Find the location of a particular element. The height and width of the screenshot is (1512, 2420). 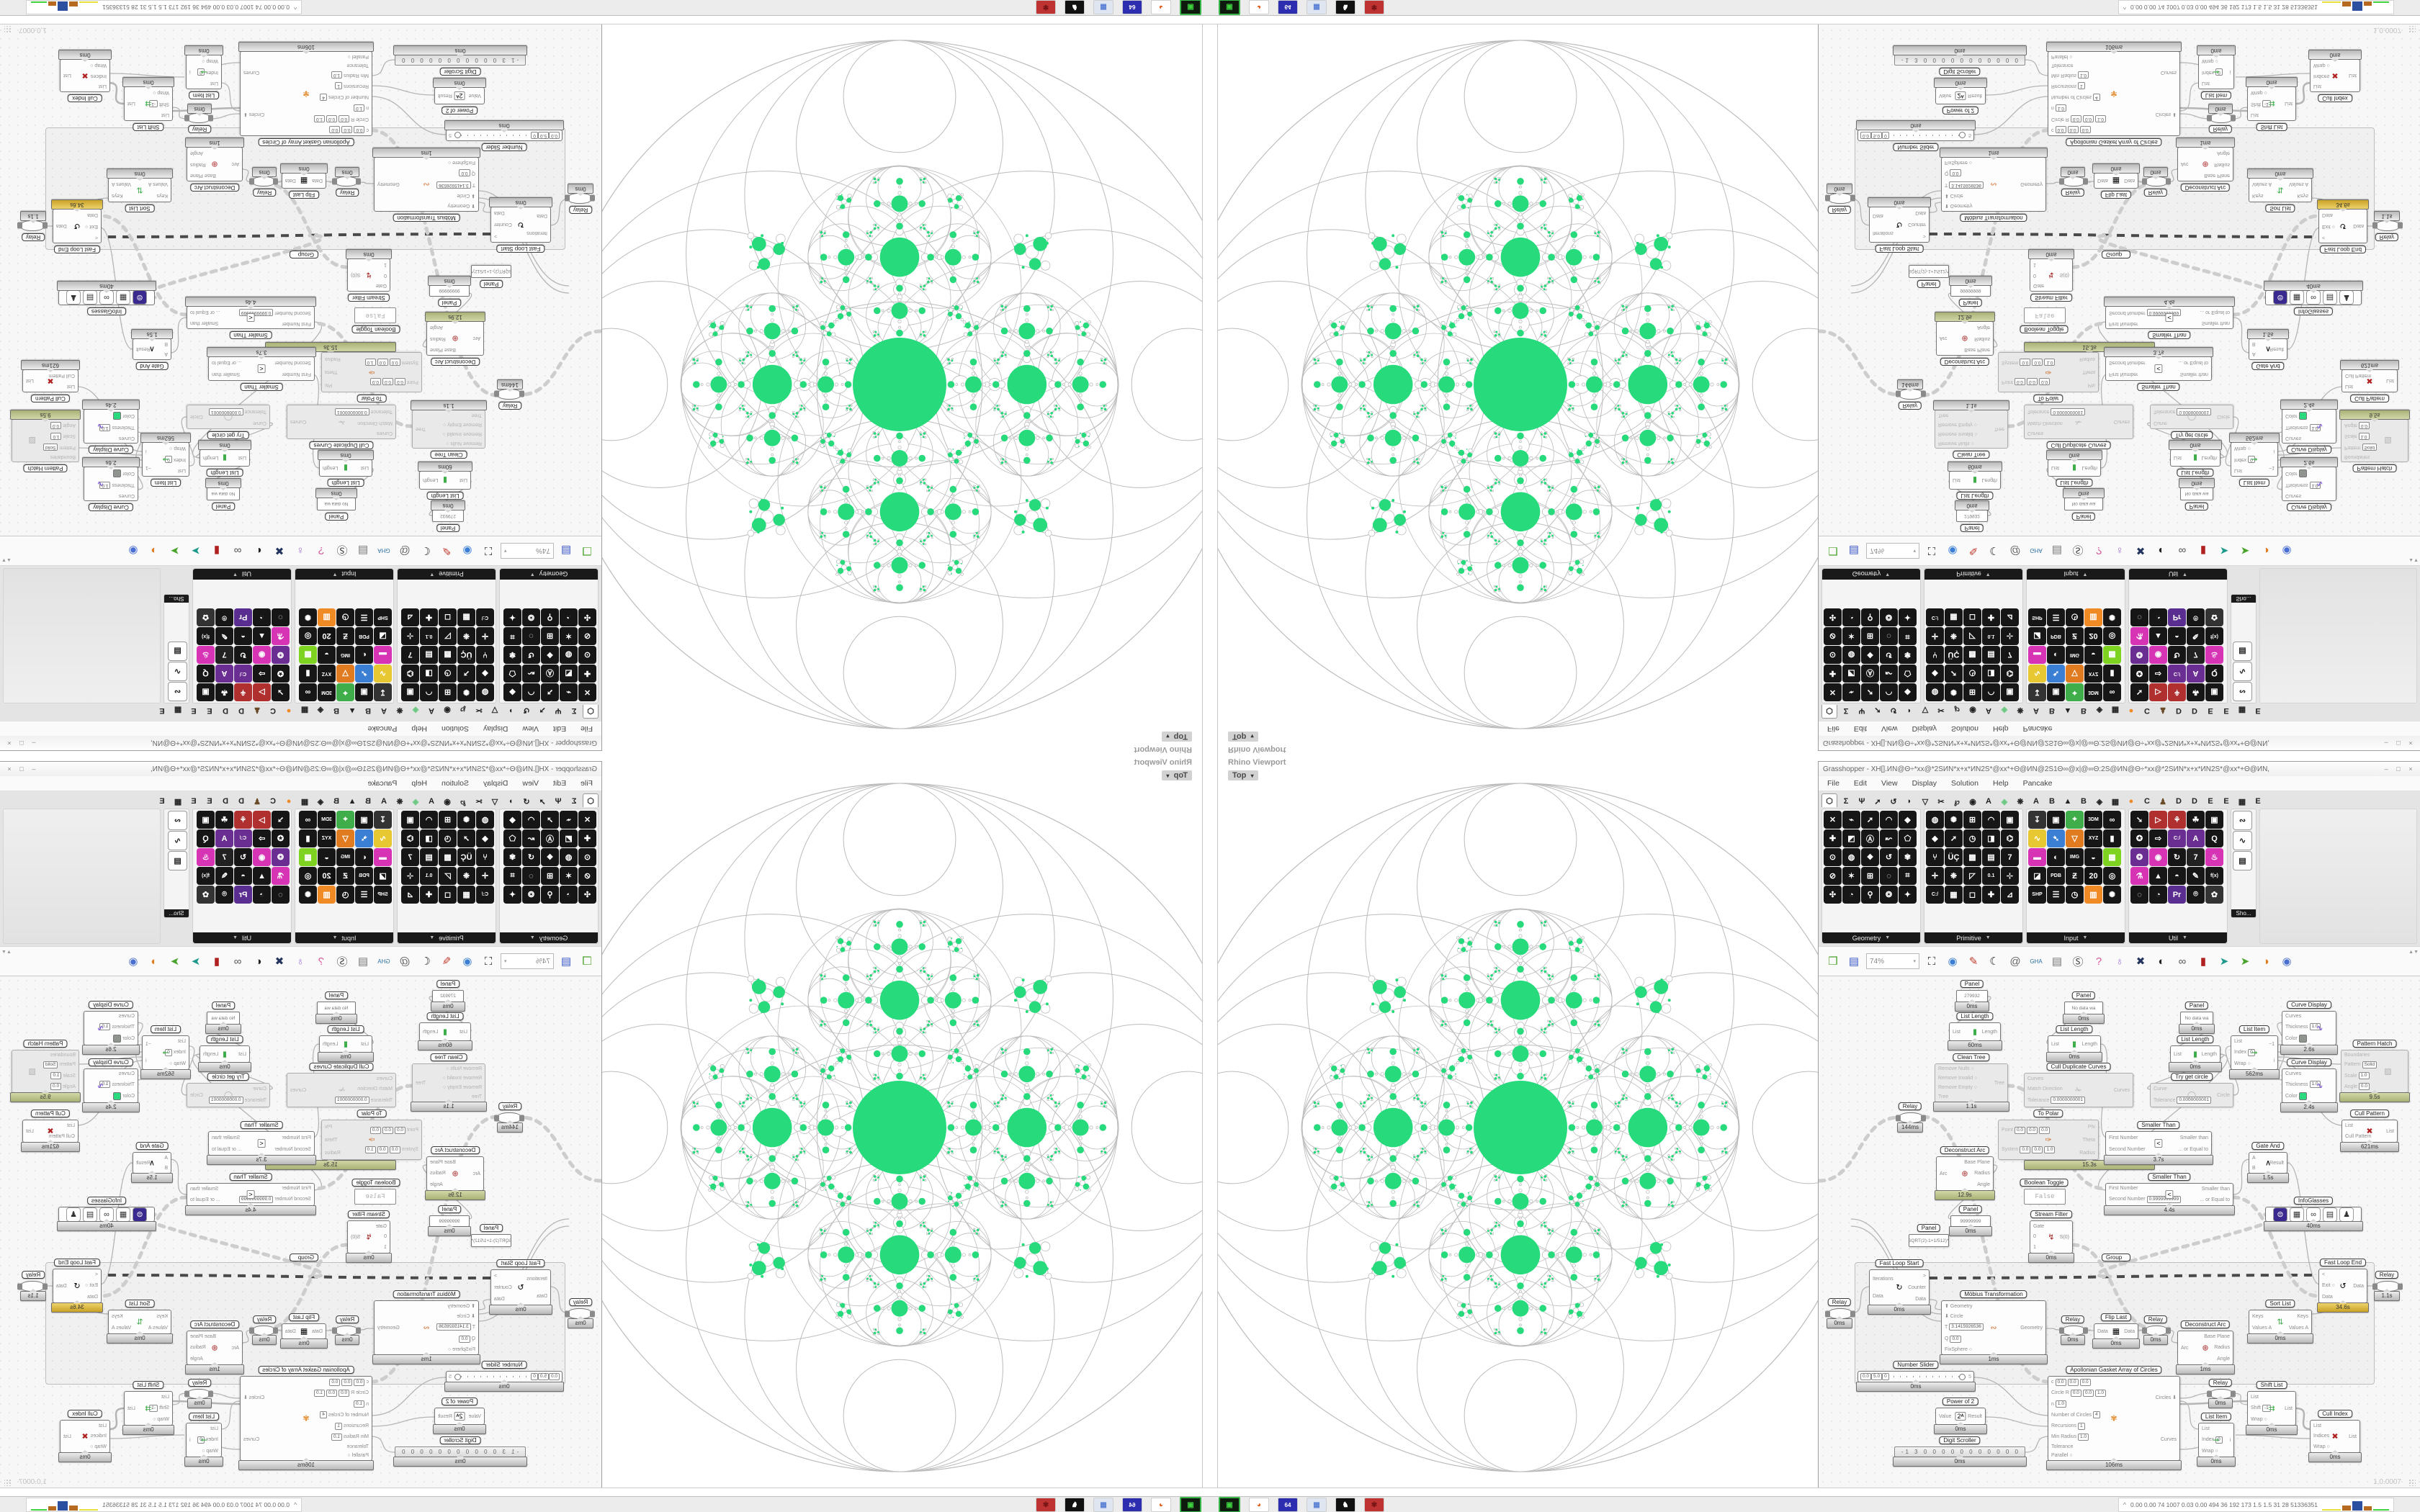

component-icon: ◉ is located at coordinates (2158, 655).